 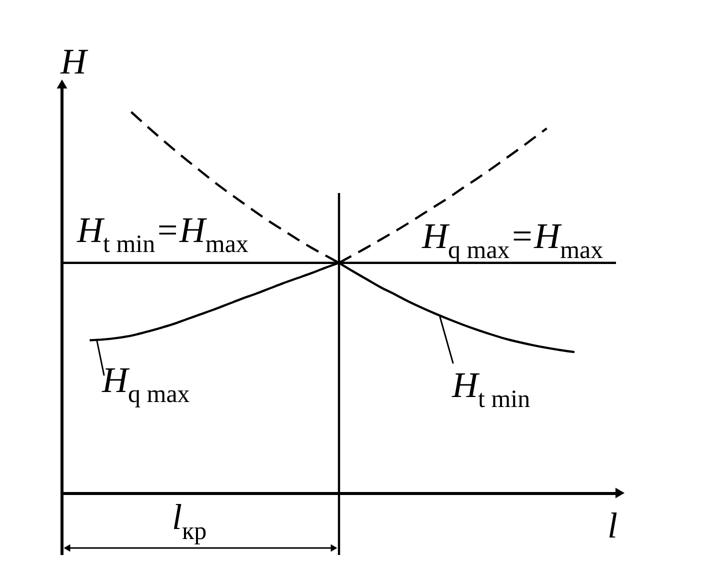 What do you see at coordinates (74, 62) in the screenshot?
I see `y-axis-title: H` at bounding box center [74, 62].